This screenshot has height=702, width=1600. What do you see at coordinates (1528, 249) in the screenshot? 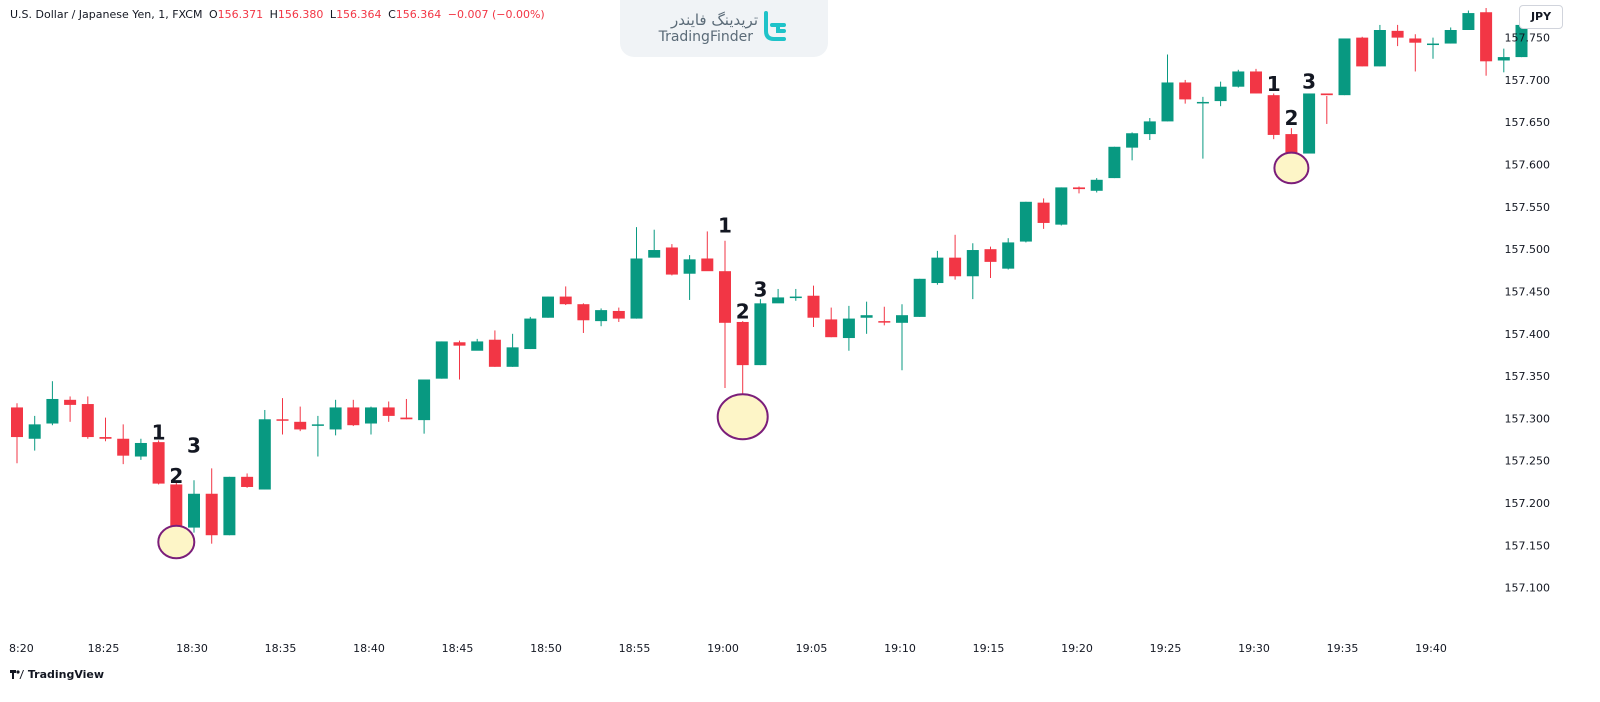
I see `price-tick-label: 157.500` at bounding box center [1528, 249].